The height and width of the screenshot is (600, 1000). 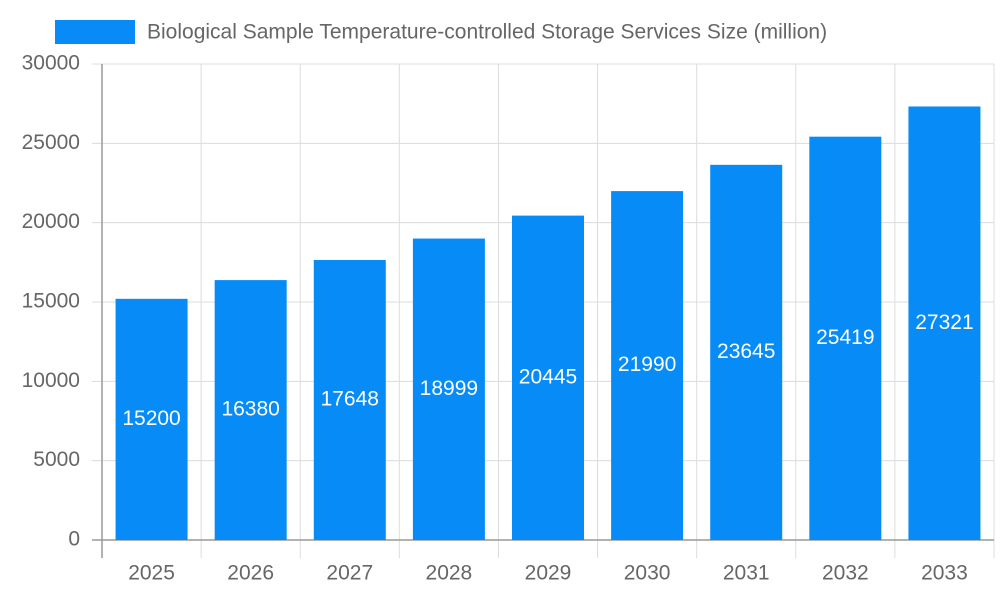 What do you see at coordinates (95, 32) in the screenshot?
I see `legend-swatch` at bounding box center [95, 32].